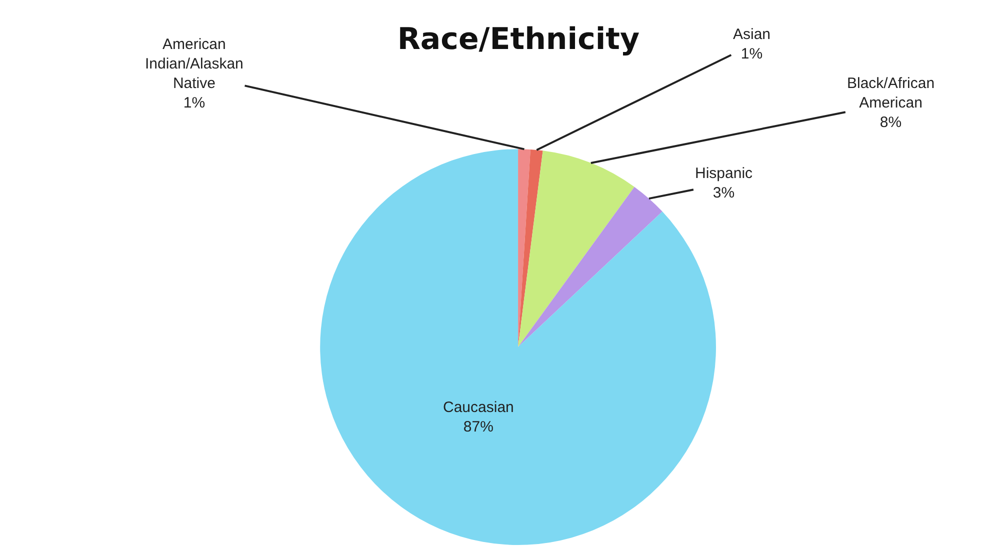  What do you see at coordinates (478, 427) in the screenshot?
I see `data-label: 87%` at bounding box center [478, 427].